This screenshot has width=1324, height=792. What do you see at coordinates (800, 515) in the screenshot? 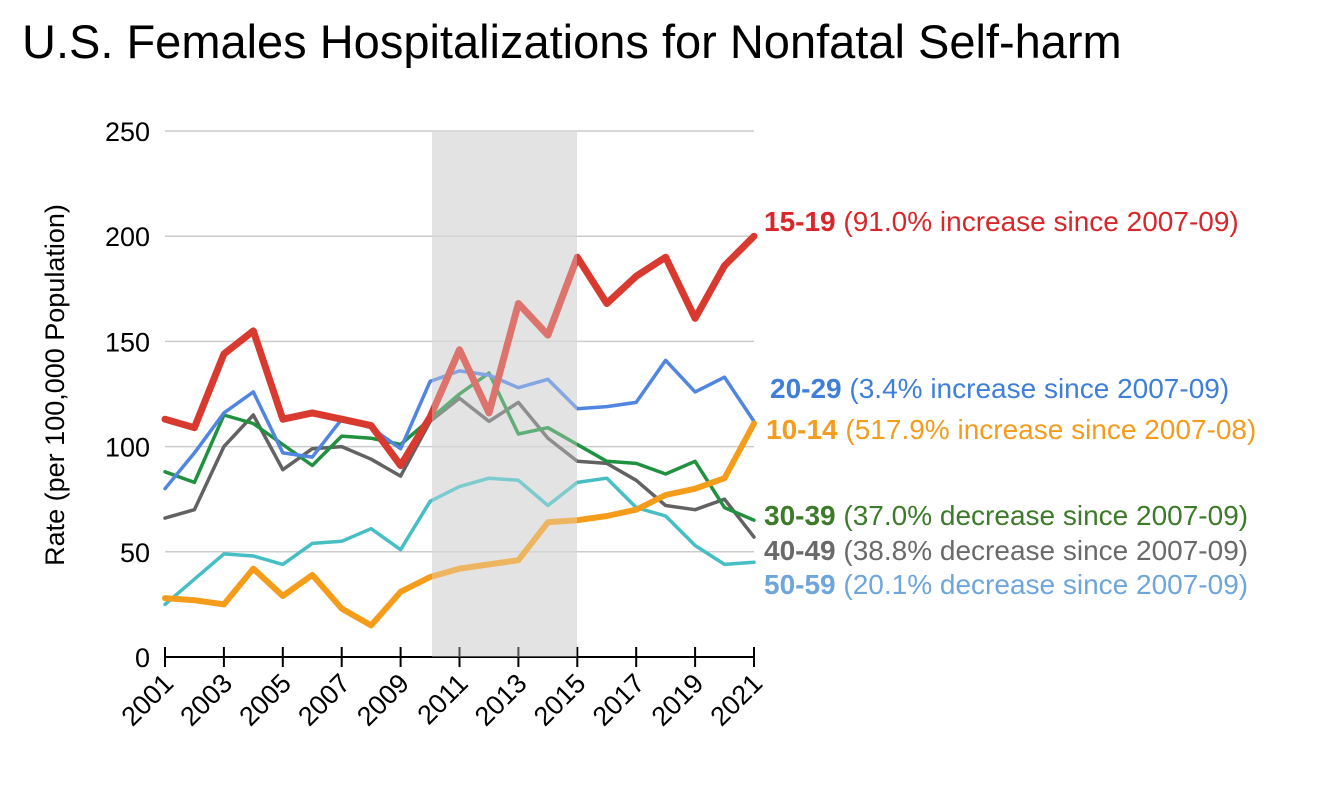
I see `legend-30-39-label: 30-39` at bounding box center [800, 515].